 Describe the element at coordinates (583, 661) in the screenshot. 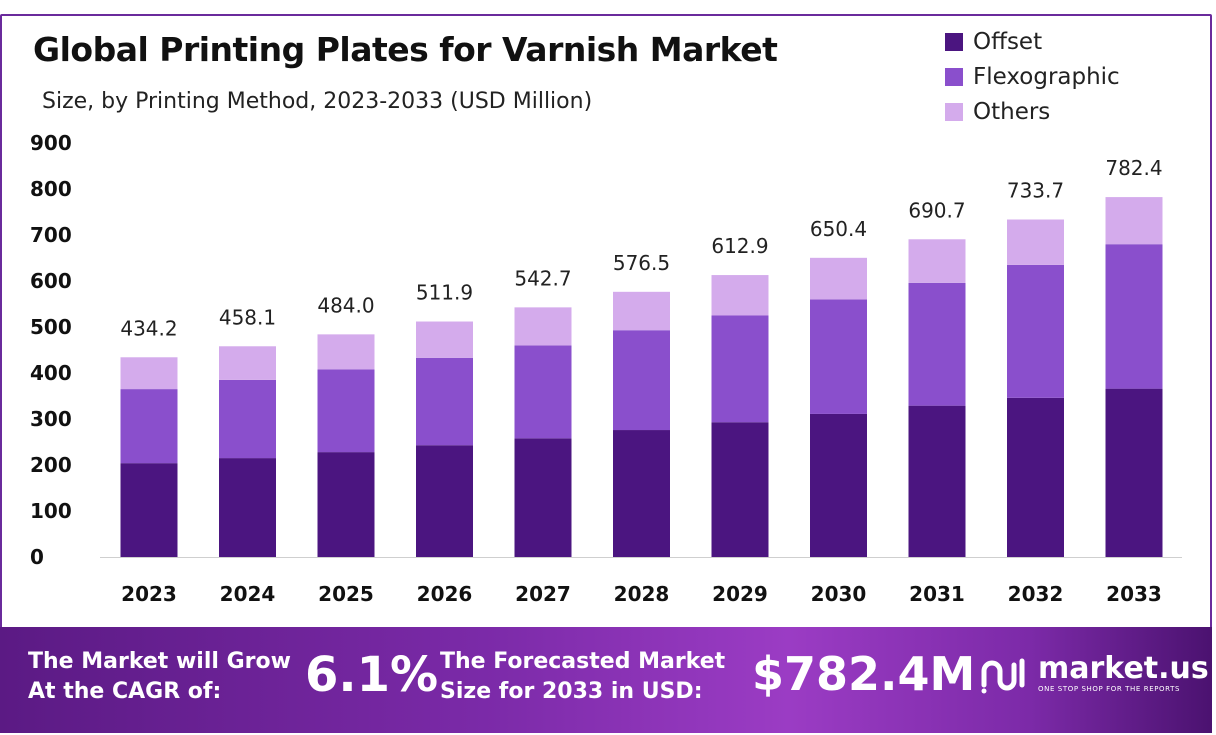

I see `forecast-label-line1: The Forecasted Market` at that location.